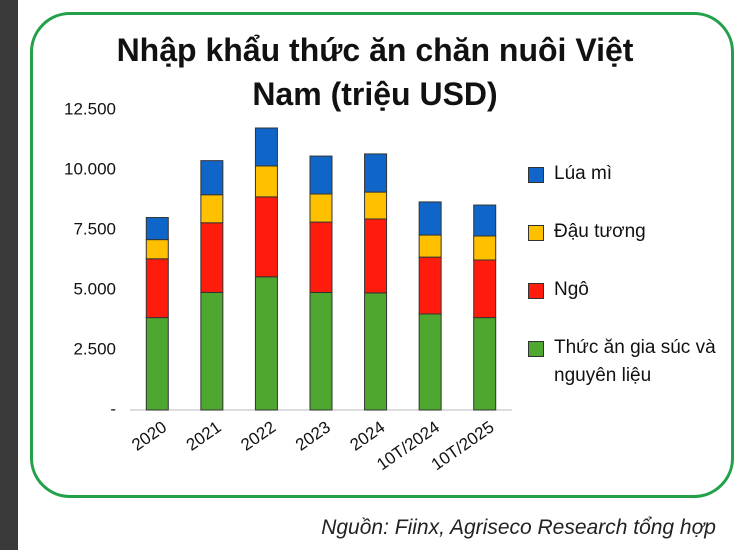  I want to click on y-tick-label: 2.500, so click(94, 348).